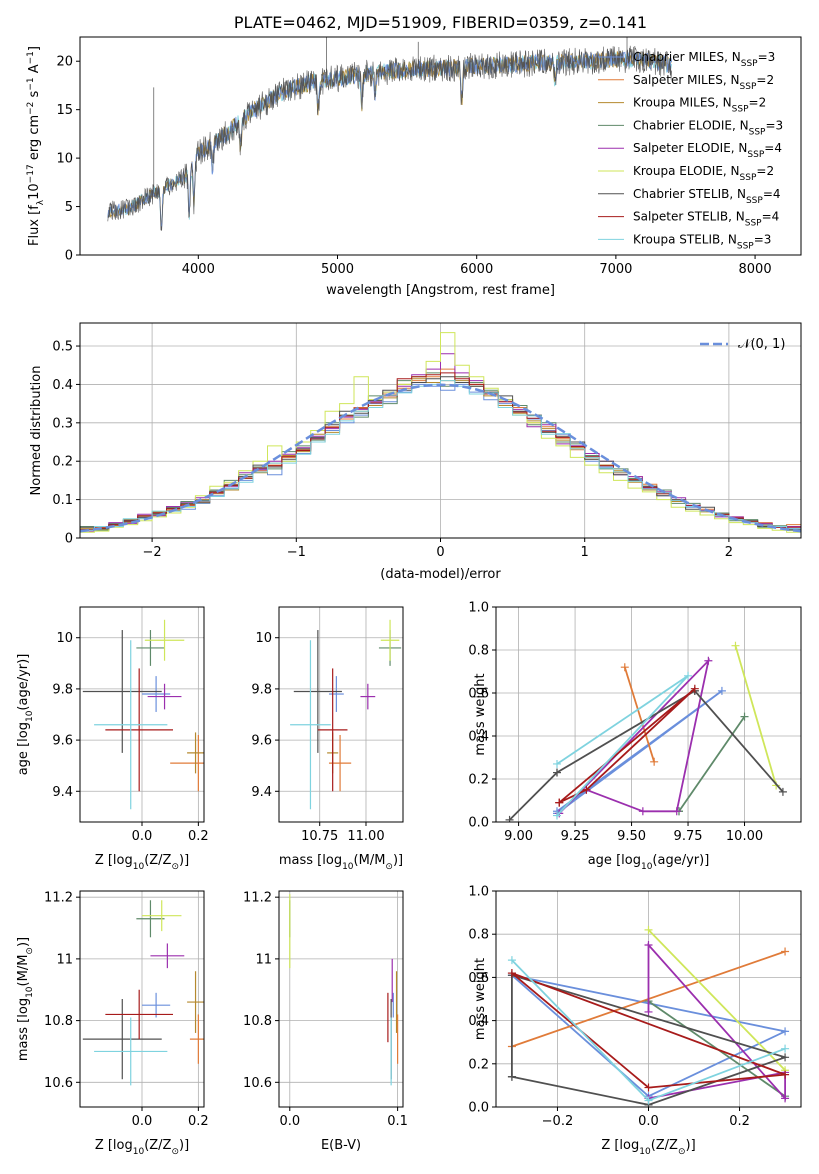 The image size is (819, 1174). Describe the element at coordinates (707, 150) in the screenshot. I see `legend-label: Salpeter ELODIE, NSSP=4` at that location.